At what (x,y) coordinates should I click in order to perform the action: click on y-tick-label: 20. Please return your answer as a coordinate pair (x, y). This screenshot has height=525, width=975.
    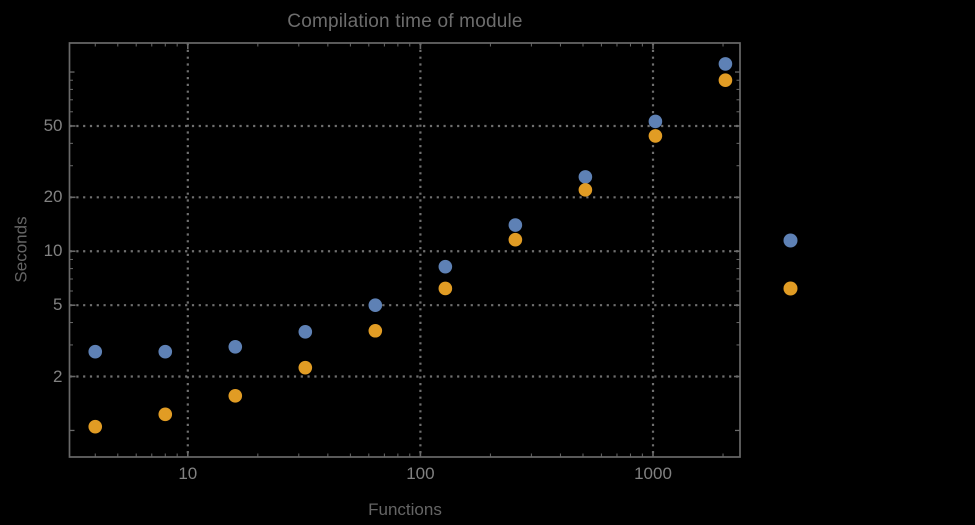
    Looking at the image, I should click on (53, 197).